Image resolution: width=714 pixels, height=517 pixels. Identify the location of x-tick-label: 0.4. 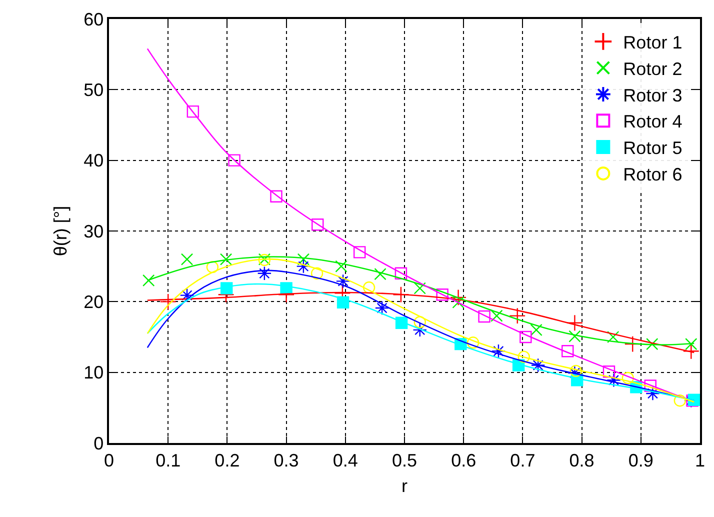
(345, 460).